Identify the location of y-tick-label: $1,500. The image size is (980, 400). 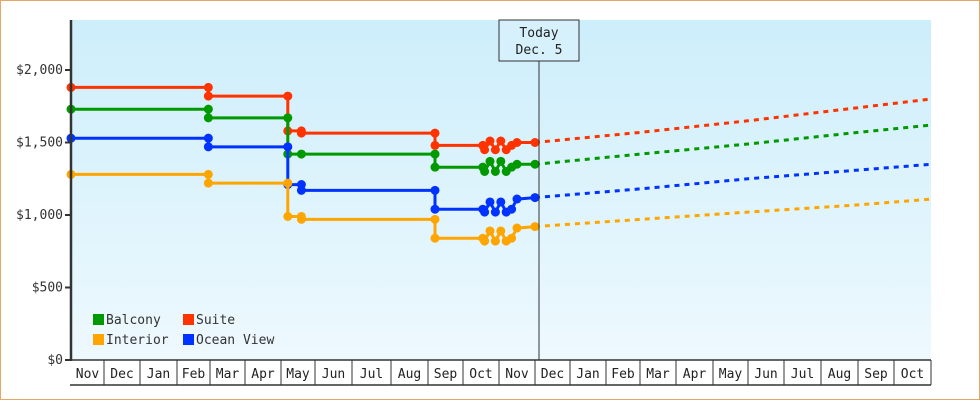
(39, 143).